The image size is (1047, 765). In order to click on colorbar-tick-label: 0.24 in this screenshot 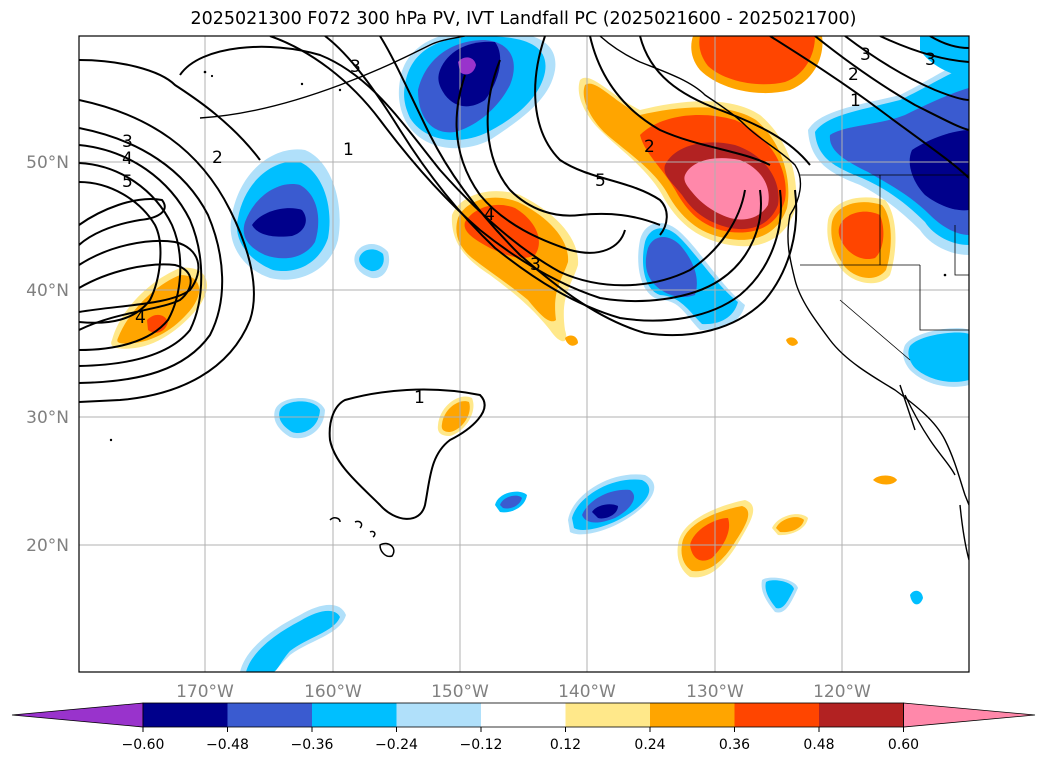, I will do `click(649, 745)`.